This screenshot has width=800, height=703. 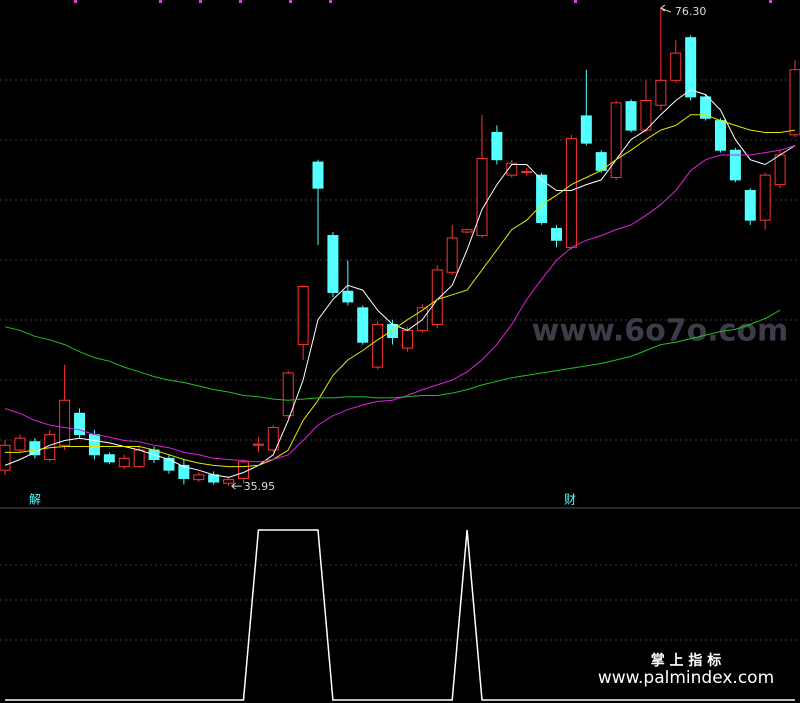 What do you see at coordinates (691, 11) in the screenshot?
I see `annotation-label: 76.30` at bounding box center [691, 11].